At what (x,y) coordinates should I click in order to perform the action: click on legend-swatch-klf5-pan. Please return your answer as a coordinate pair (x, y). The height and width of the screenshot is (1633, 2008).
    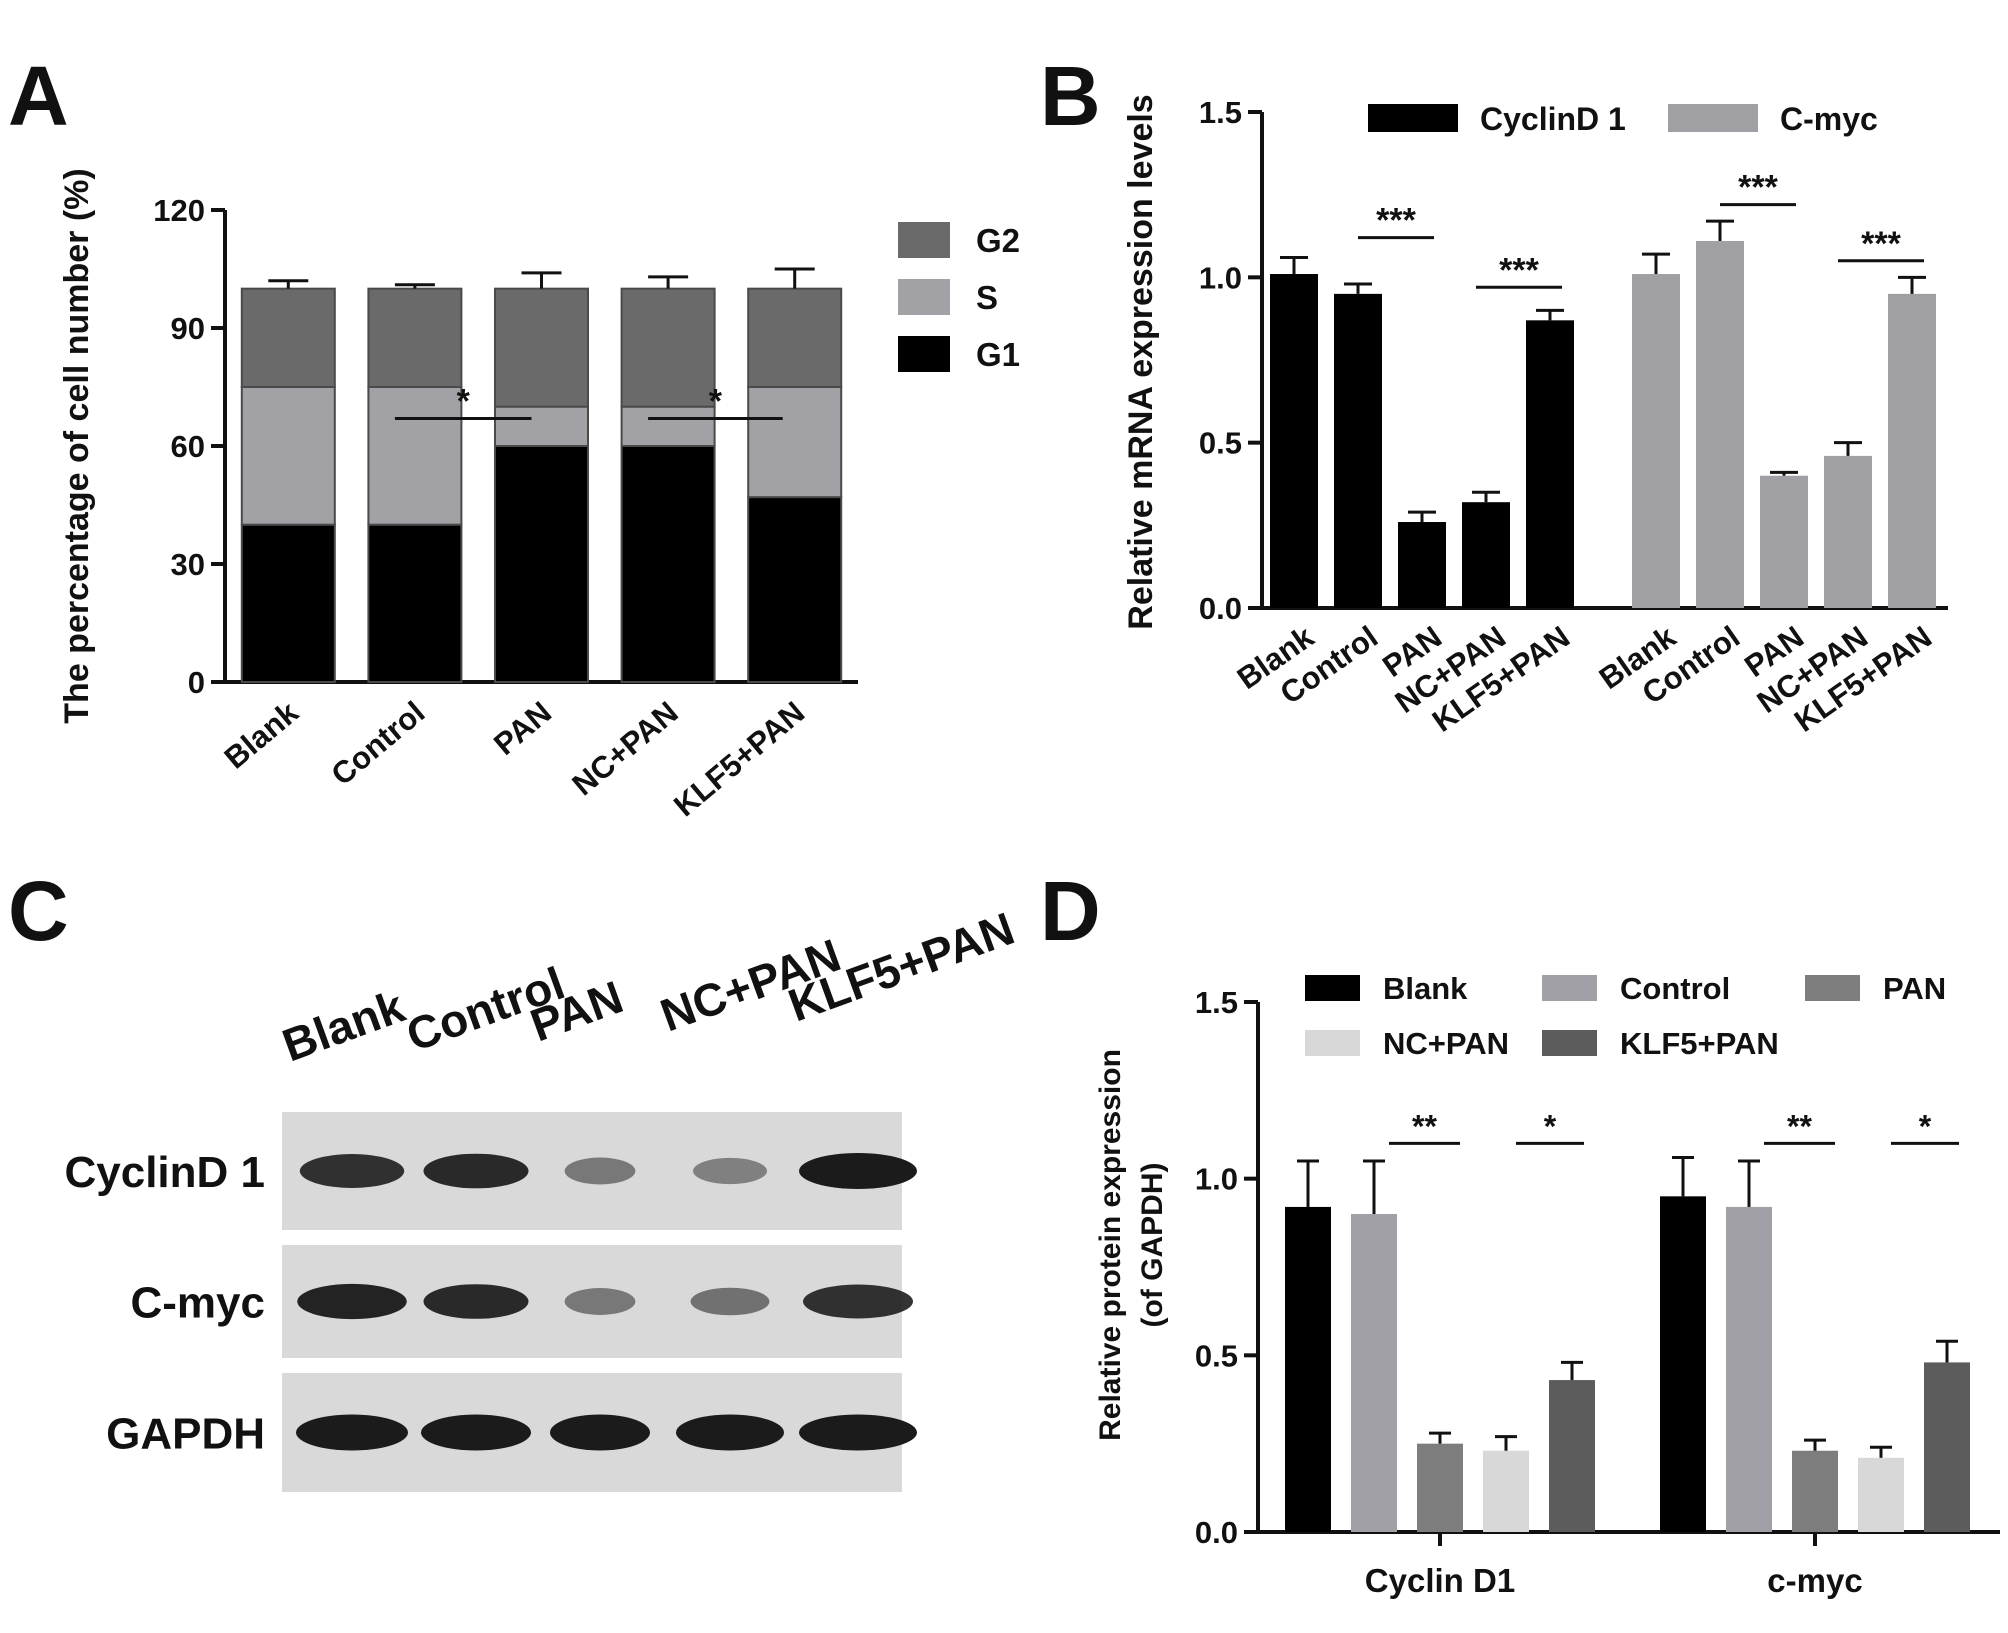
    Looking at the image, I should click on (1569, 1043).